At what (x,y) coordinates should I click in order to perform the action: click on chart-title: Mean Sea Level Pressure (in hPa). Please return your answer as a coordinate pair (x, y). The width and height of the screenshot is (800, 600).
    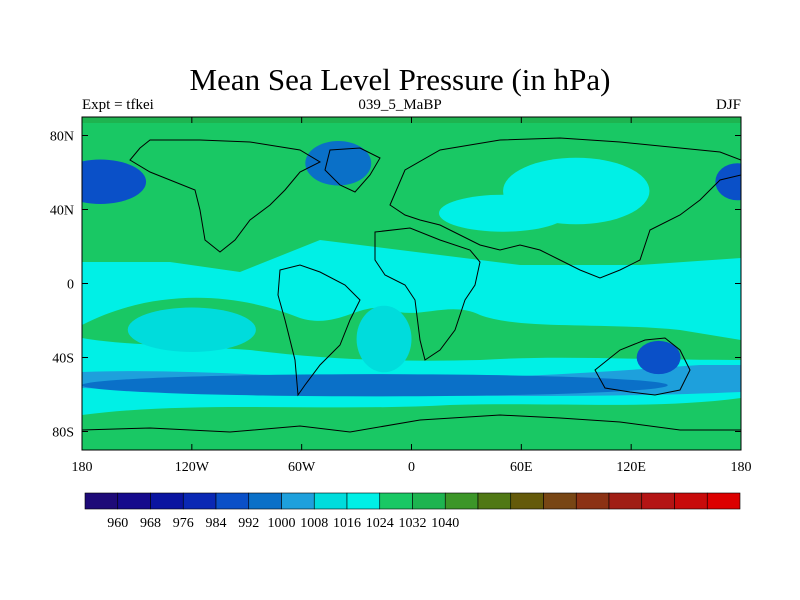
    Looking at the image, I should click on (400, 79).